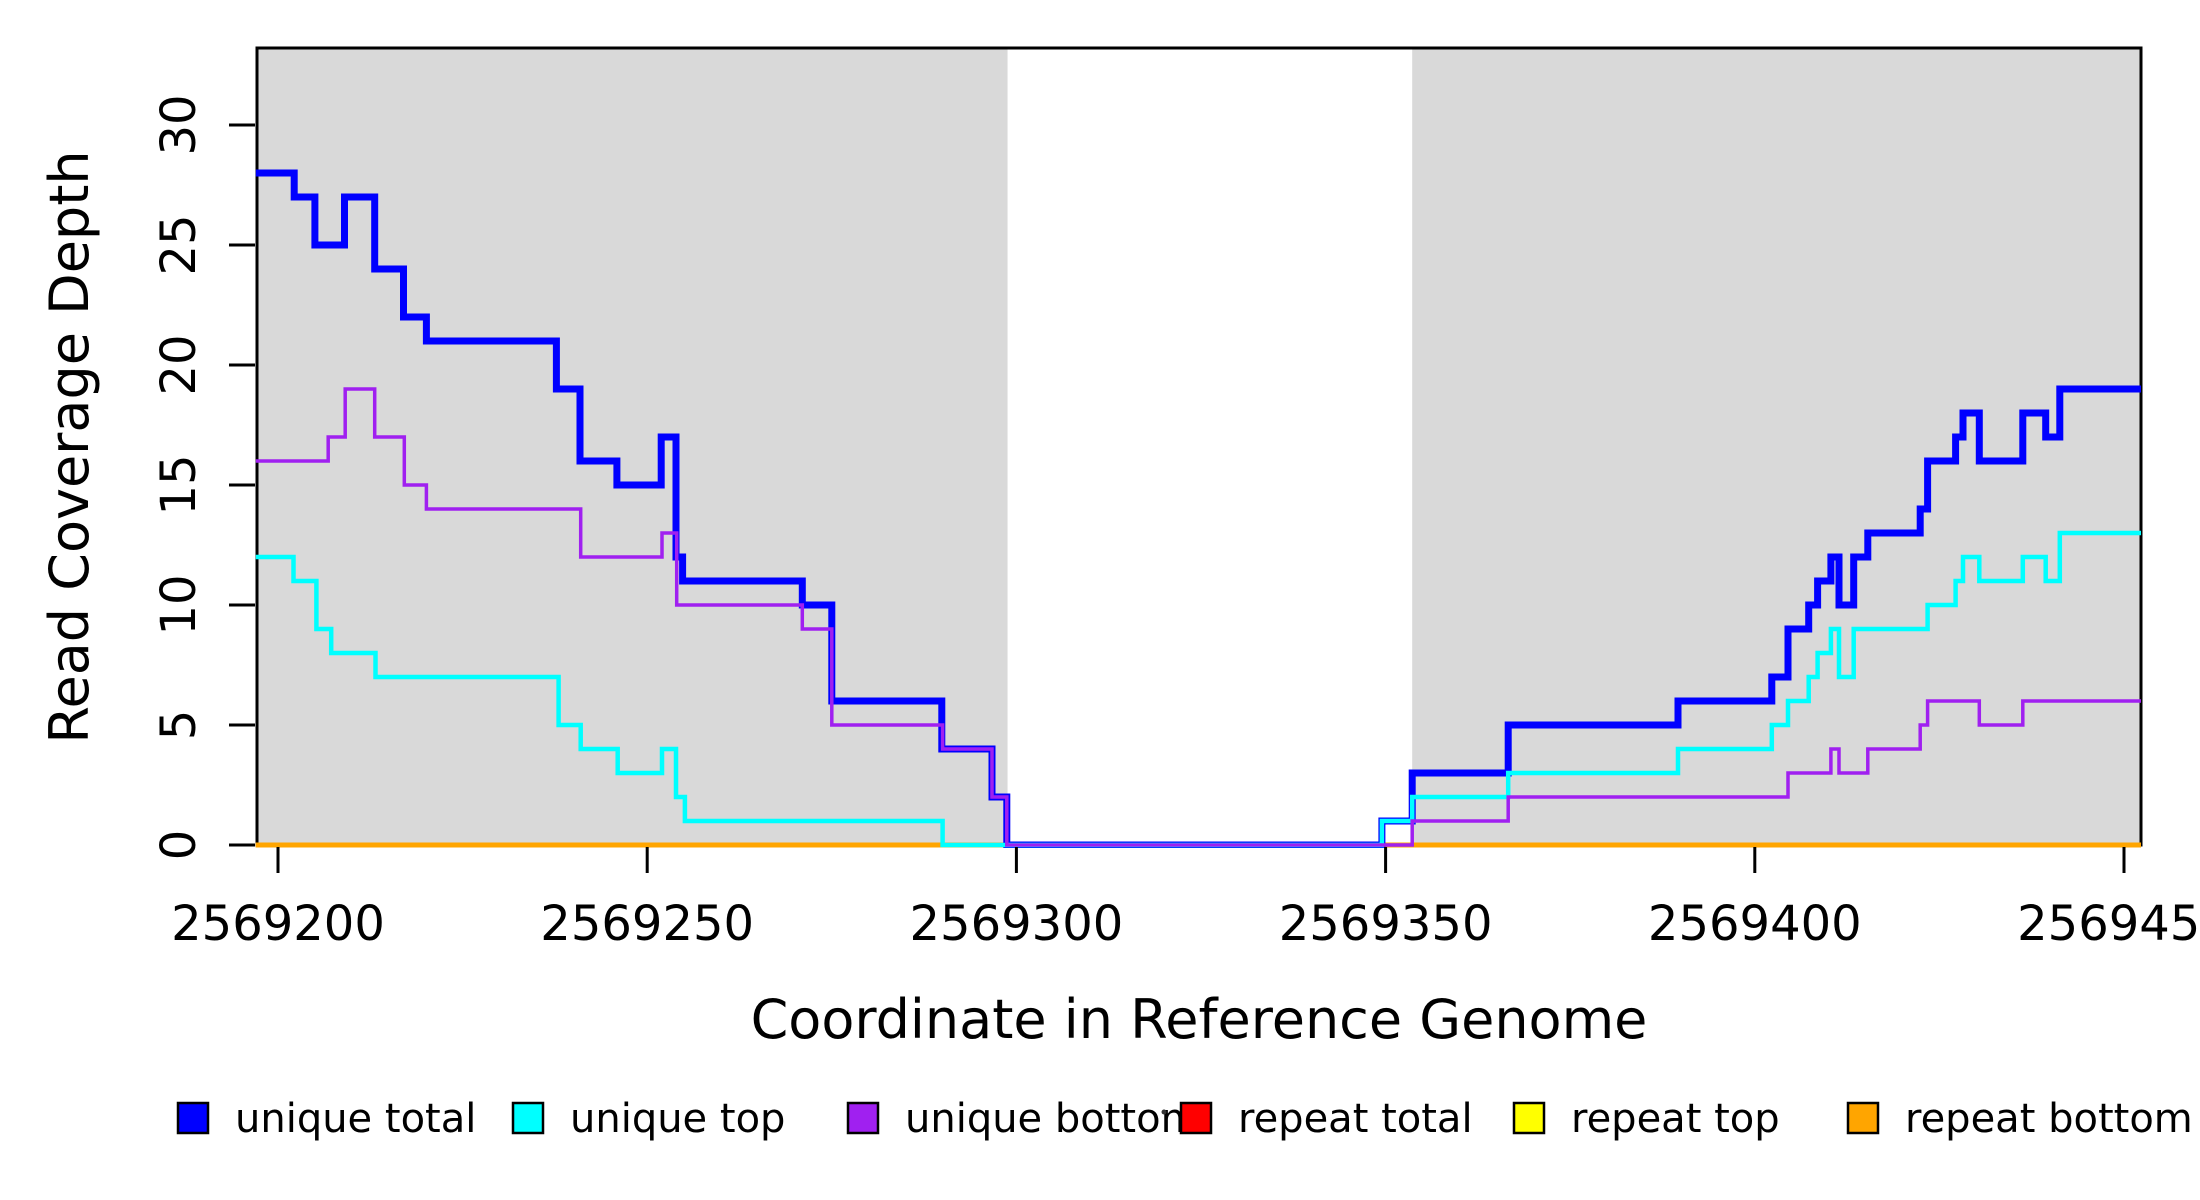 The image size is (2200, 1200). What do you see at coordinates (1164, 1112) in the screenshot?
I see `stray-dot-mark` at bounding box center [1164, 1112].